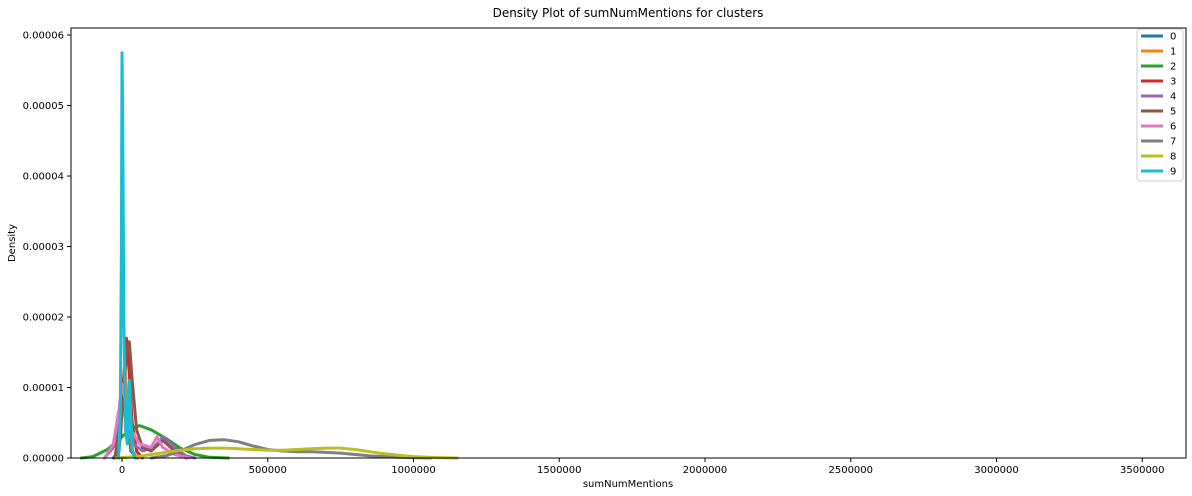 This screenshot has height=496, width=1192. What do you see at coordinates (705, 470) in the screenshot?
I see `x-tick-label: 2000000` at bounding box center [705, 470].